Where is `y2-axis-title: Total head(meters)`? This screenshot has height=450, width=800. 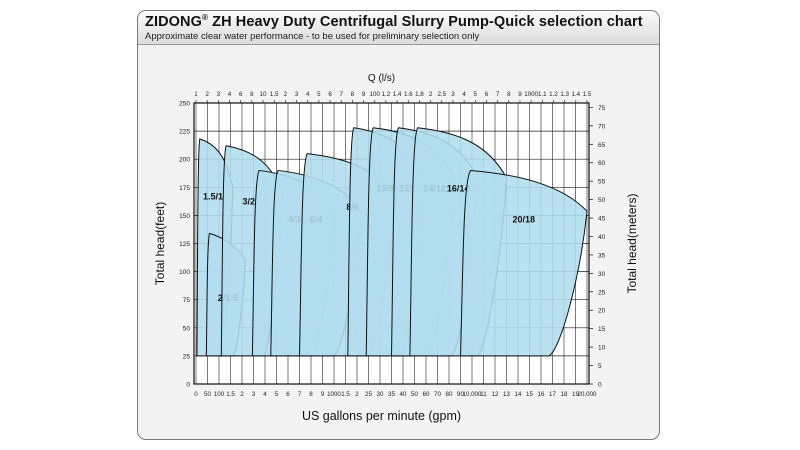
y2-axis-title: Total head(meters) is located at coordinates (632, 243).